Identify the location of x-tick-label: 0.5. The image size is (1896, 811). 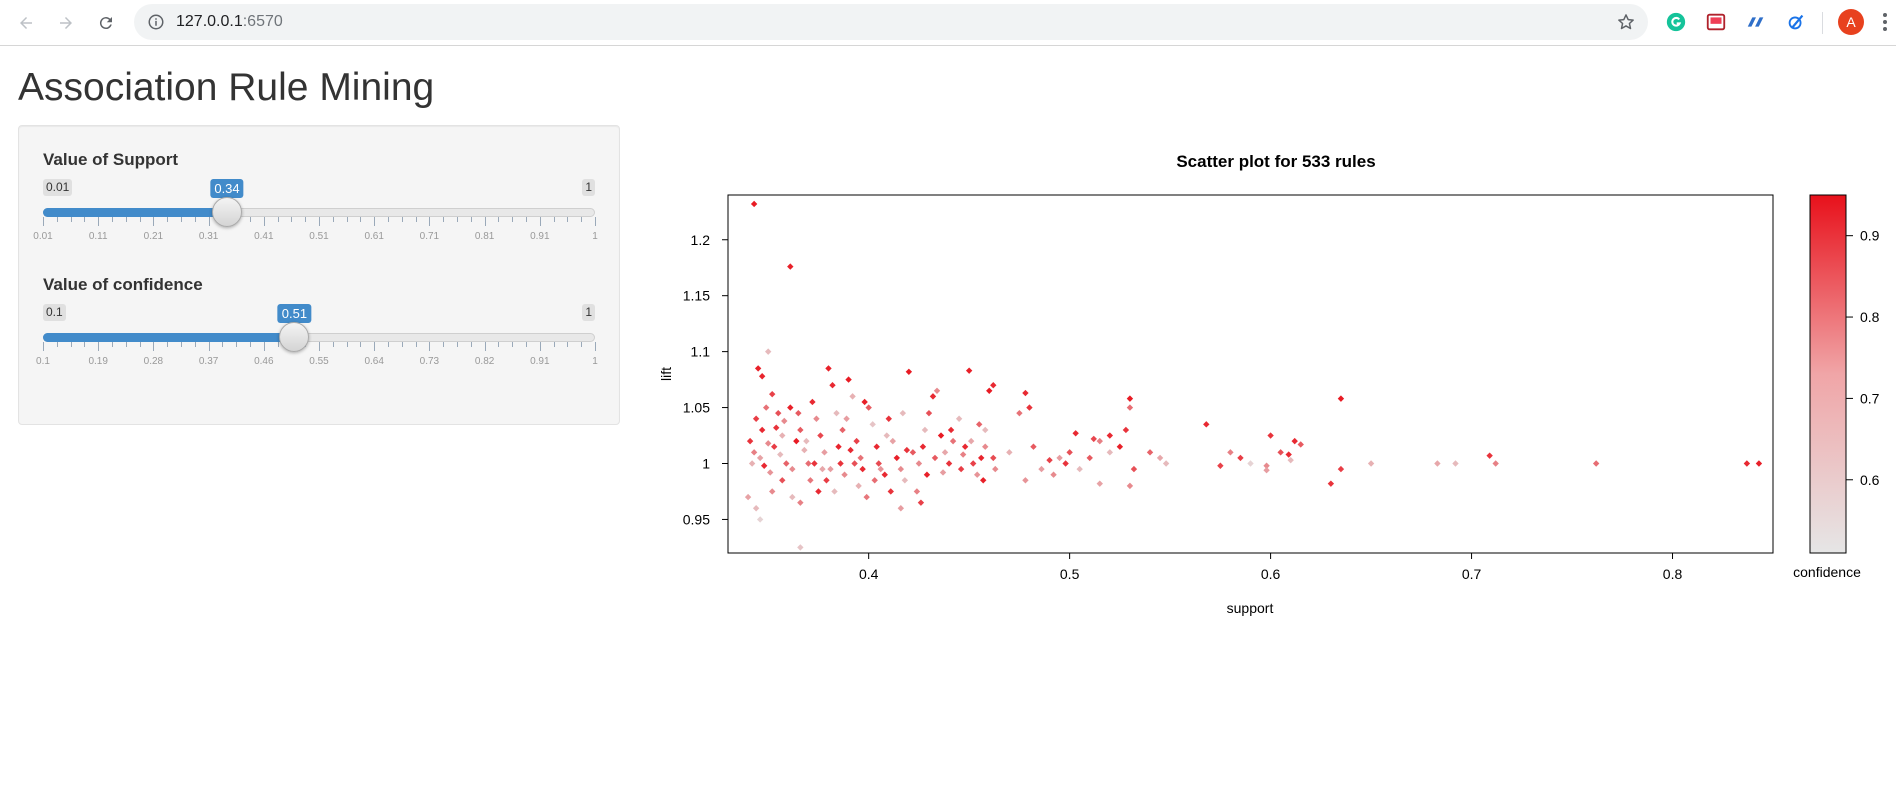
(1070, 574).